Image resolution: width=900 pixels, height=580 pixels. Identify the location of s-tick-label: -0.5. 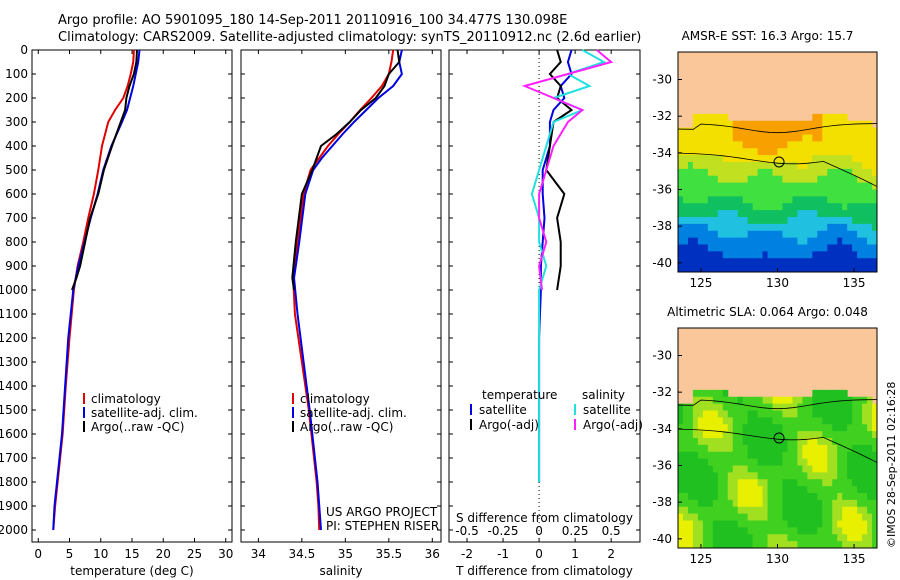
(466, 531).